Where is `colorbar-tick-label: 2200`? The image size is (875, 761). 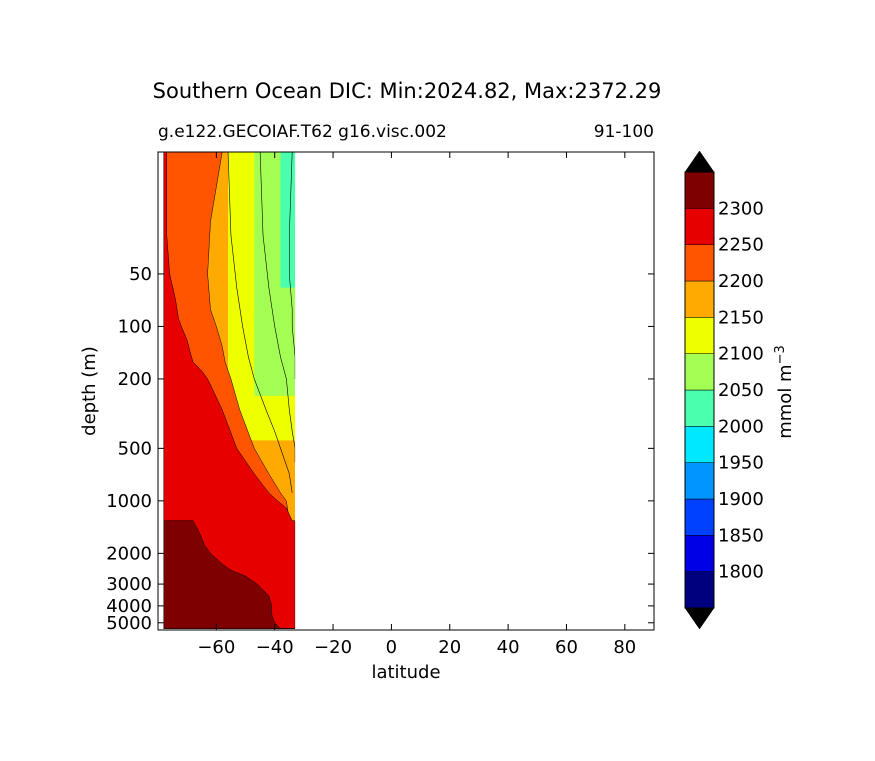 colorbar-tick-label: 2200 is located at coordinates (741, 281).